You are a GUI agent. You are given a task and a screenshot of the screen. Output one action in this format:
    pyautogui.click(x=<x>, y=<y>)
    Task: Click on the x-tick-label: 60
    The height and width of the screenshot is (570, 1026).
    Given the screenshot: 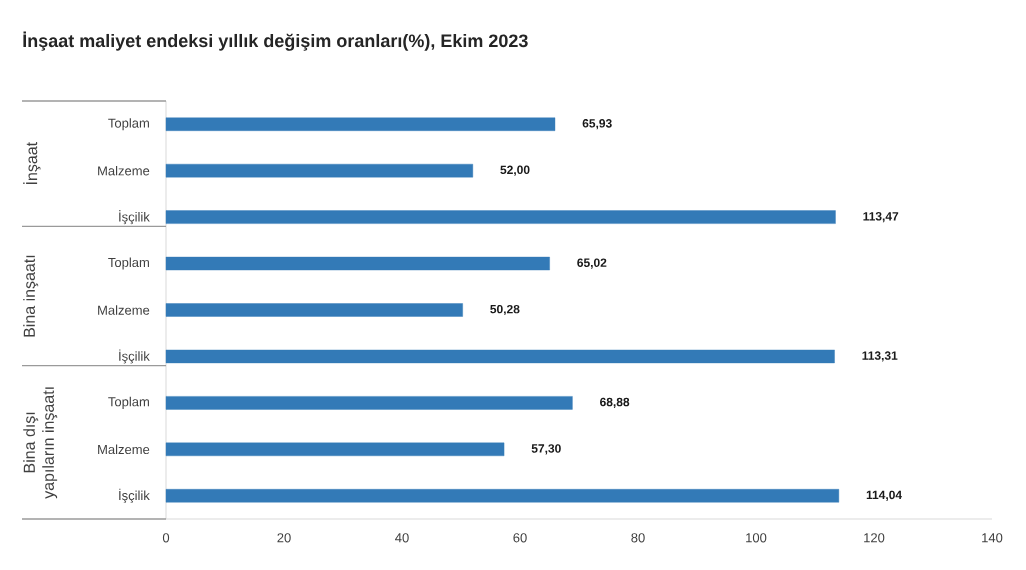 What is the action you would take?
    pyautogui.click(x=520, y=538)
    